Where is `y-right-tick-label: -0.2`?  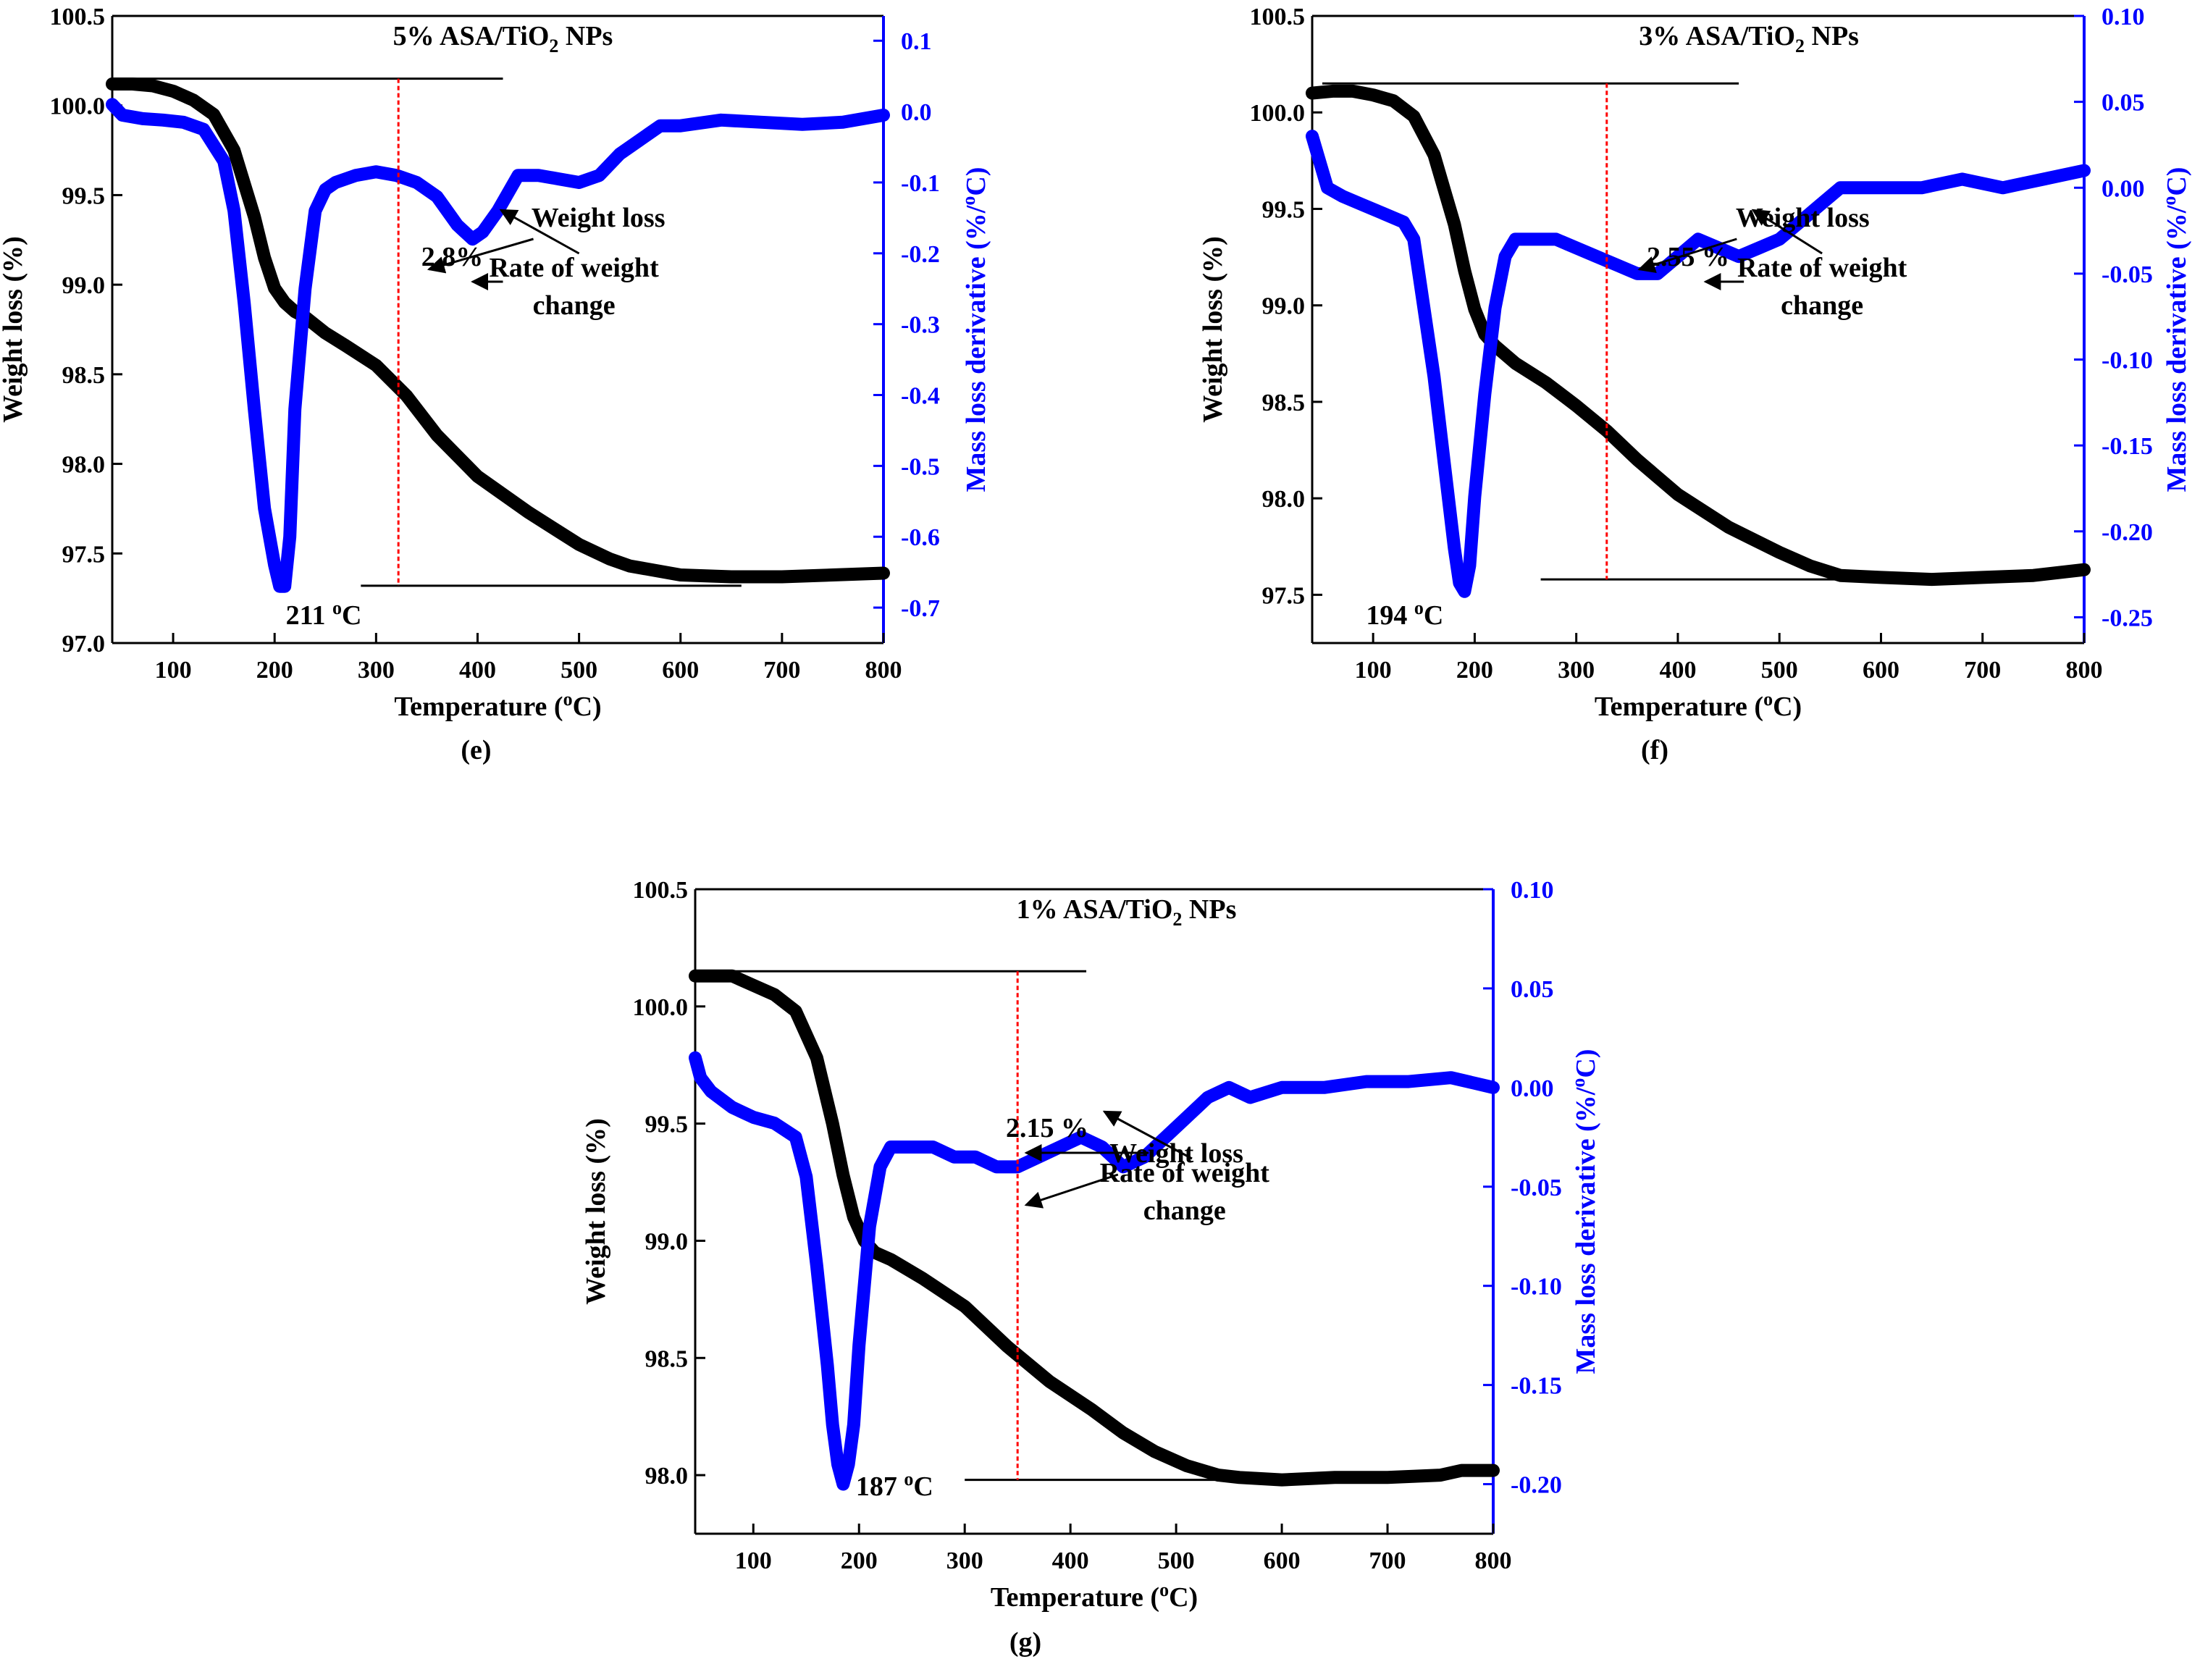
y-right-tick-label: -0.2 is located at coordinates (920, 254).